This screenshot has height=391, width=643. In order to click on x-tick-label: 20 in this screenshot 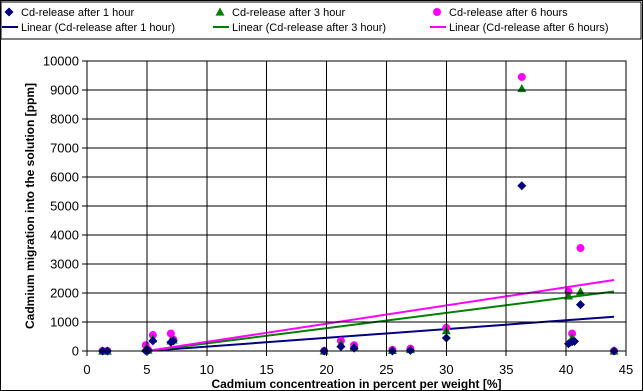, I will do `click(326, 369)`.